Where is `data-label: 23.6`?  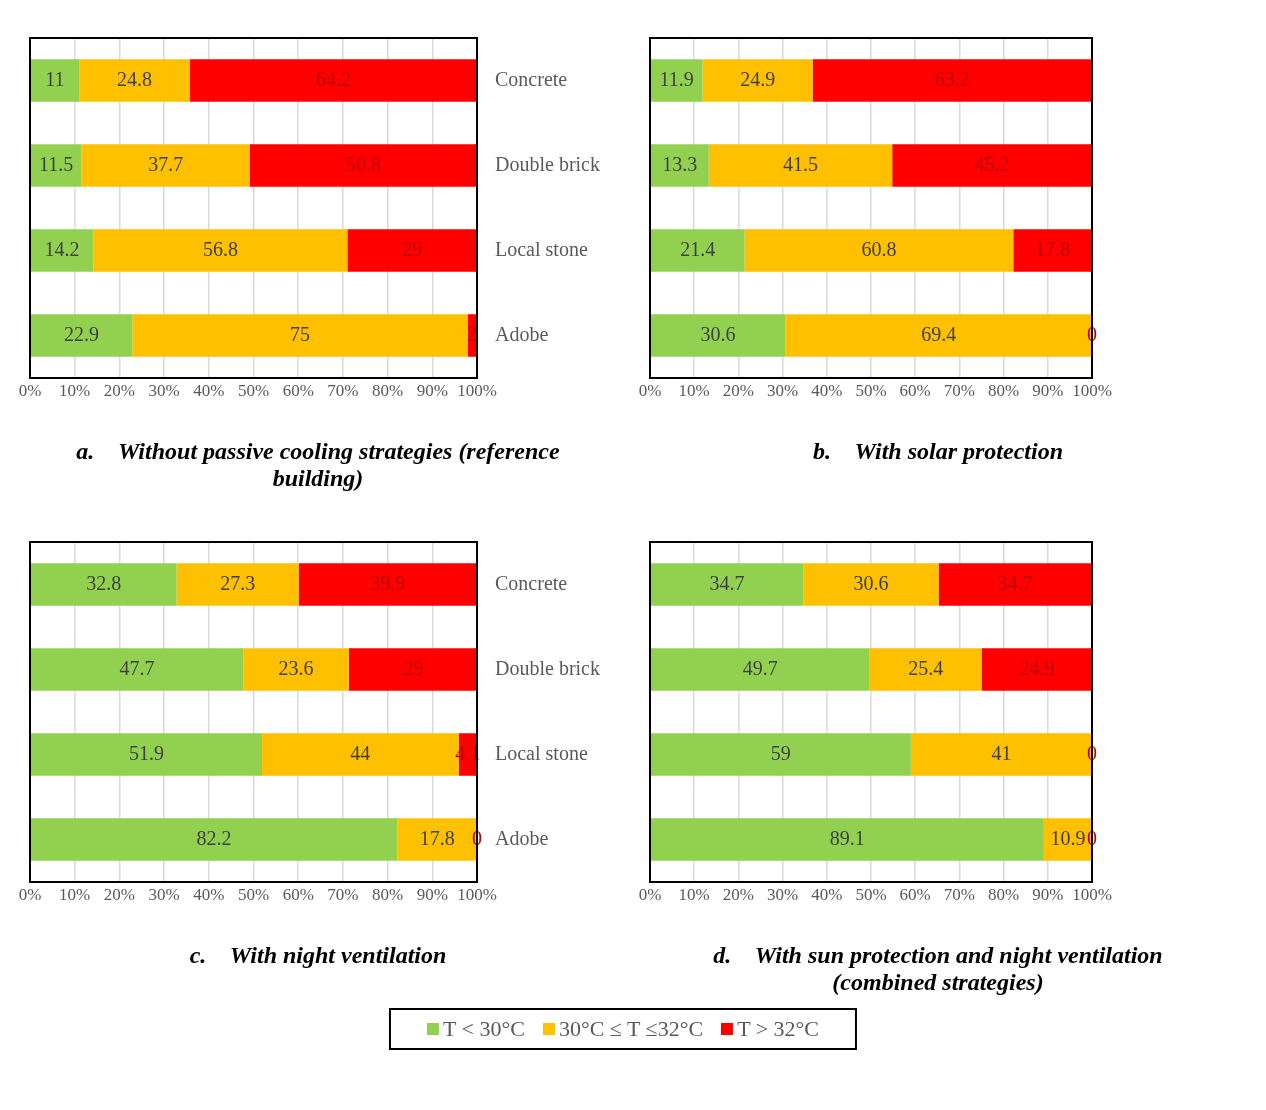 data-label: 23.6 is located at coordinates (296, 667).